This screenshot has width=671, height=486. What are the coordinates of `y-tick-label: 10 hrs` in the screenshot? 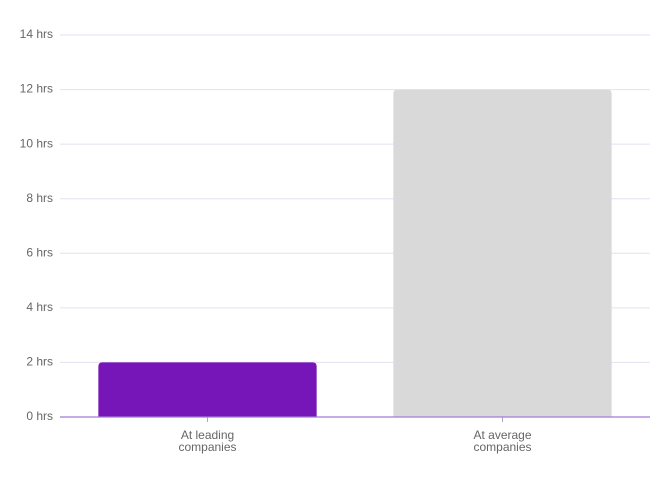 It's located at (36, 143).